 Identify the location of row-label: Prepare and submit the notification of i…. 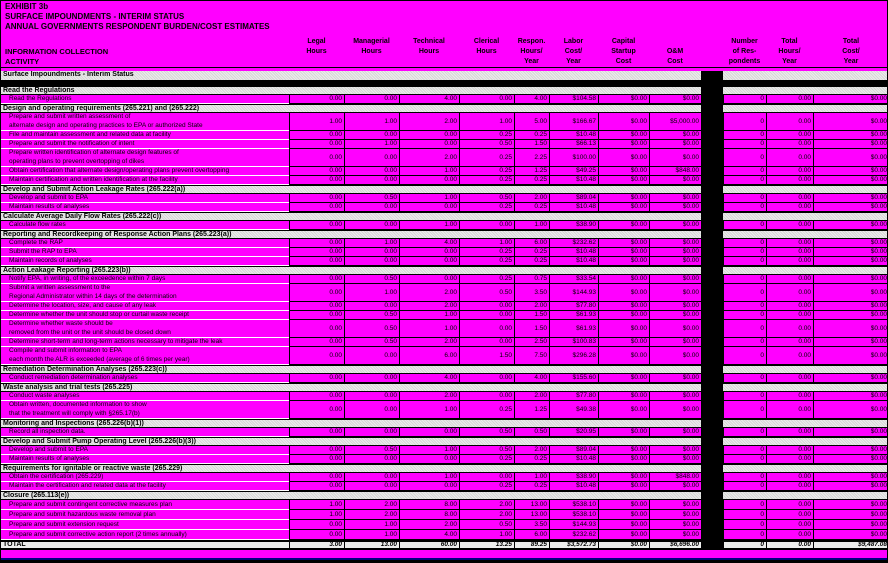
(145, 144).